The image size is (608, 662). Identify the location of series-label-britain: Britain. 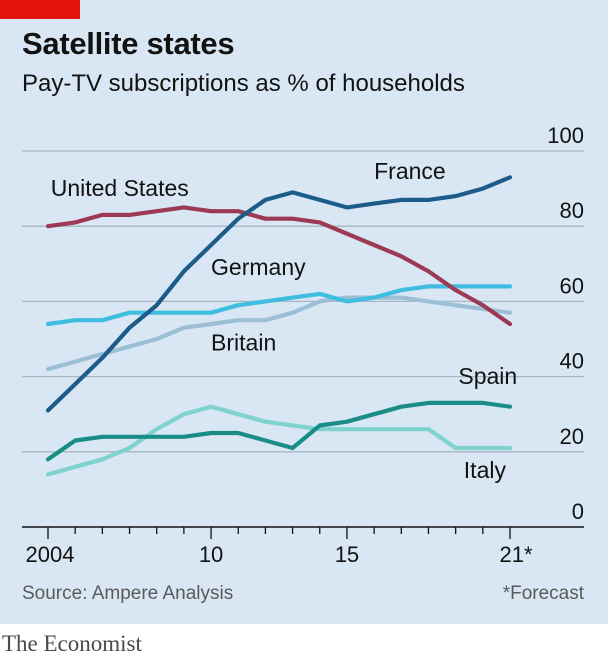
(243, 342).